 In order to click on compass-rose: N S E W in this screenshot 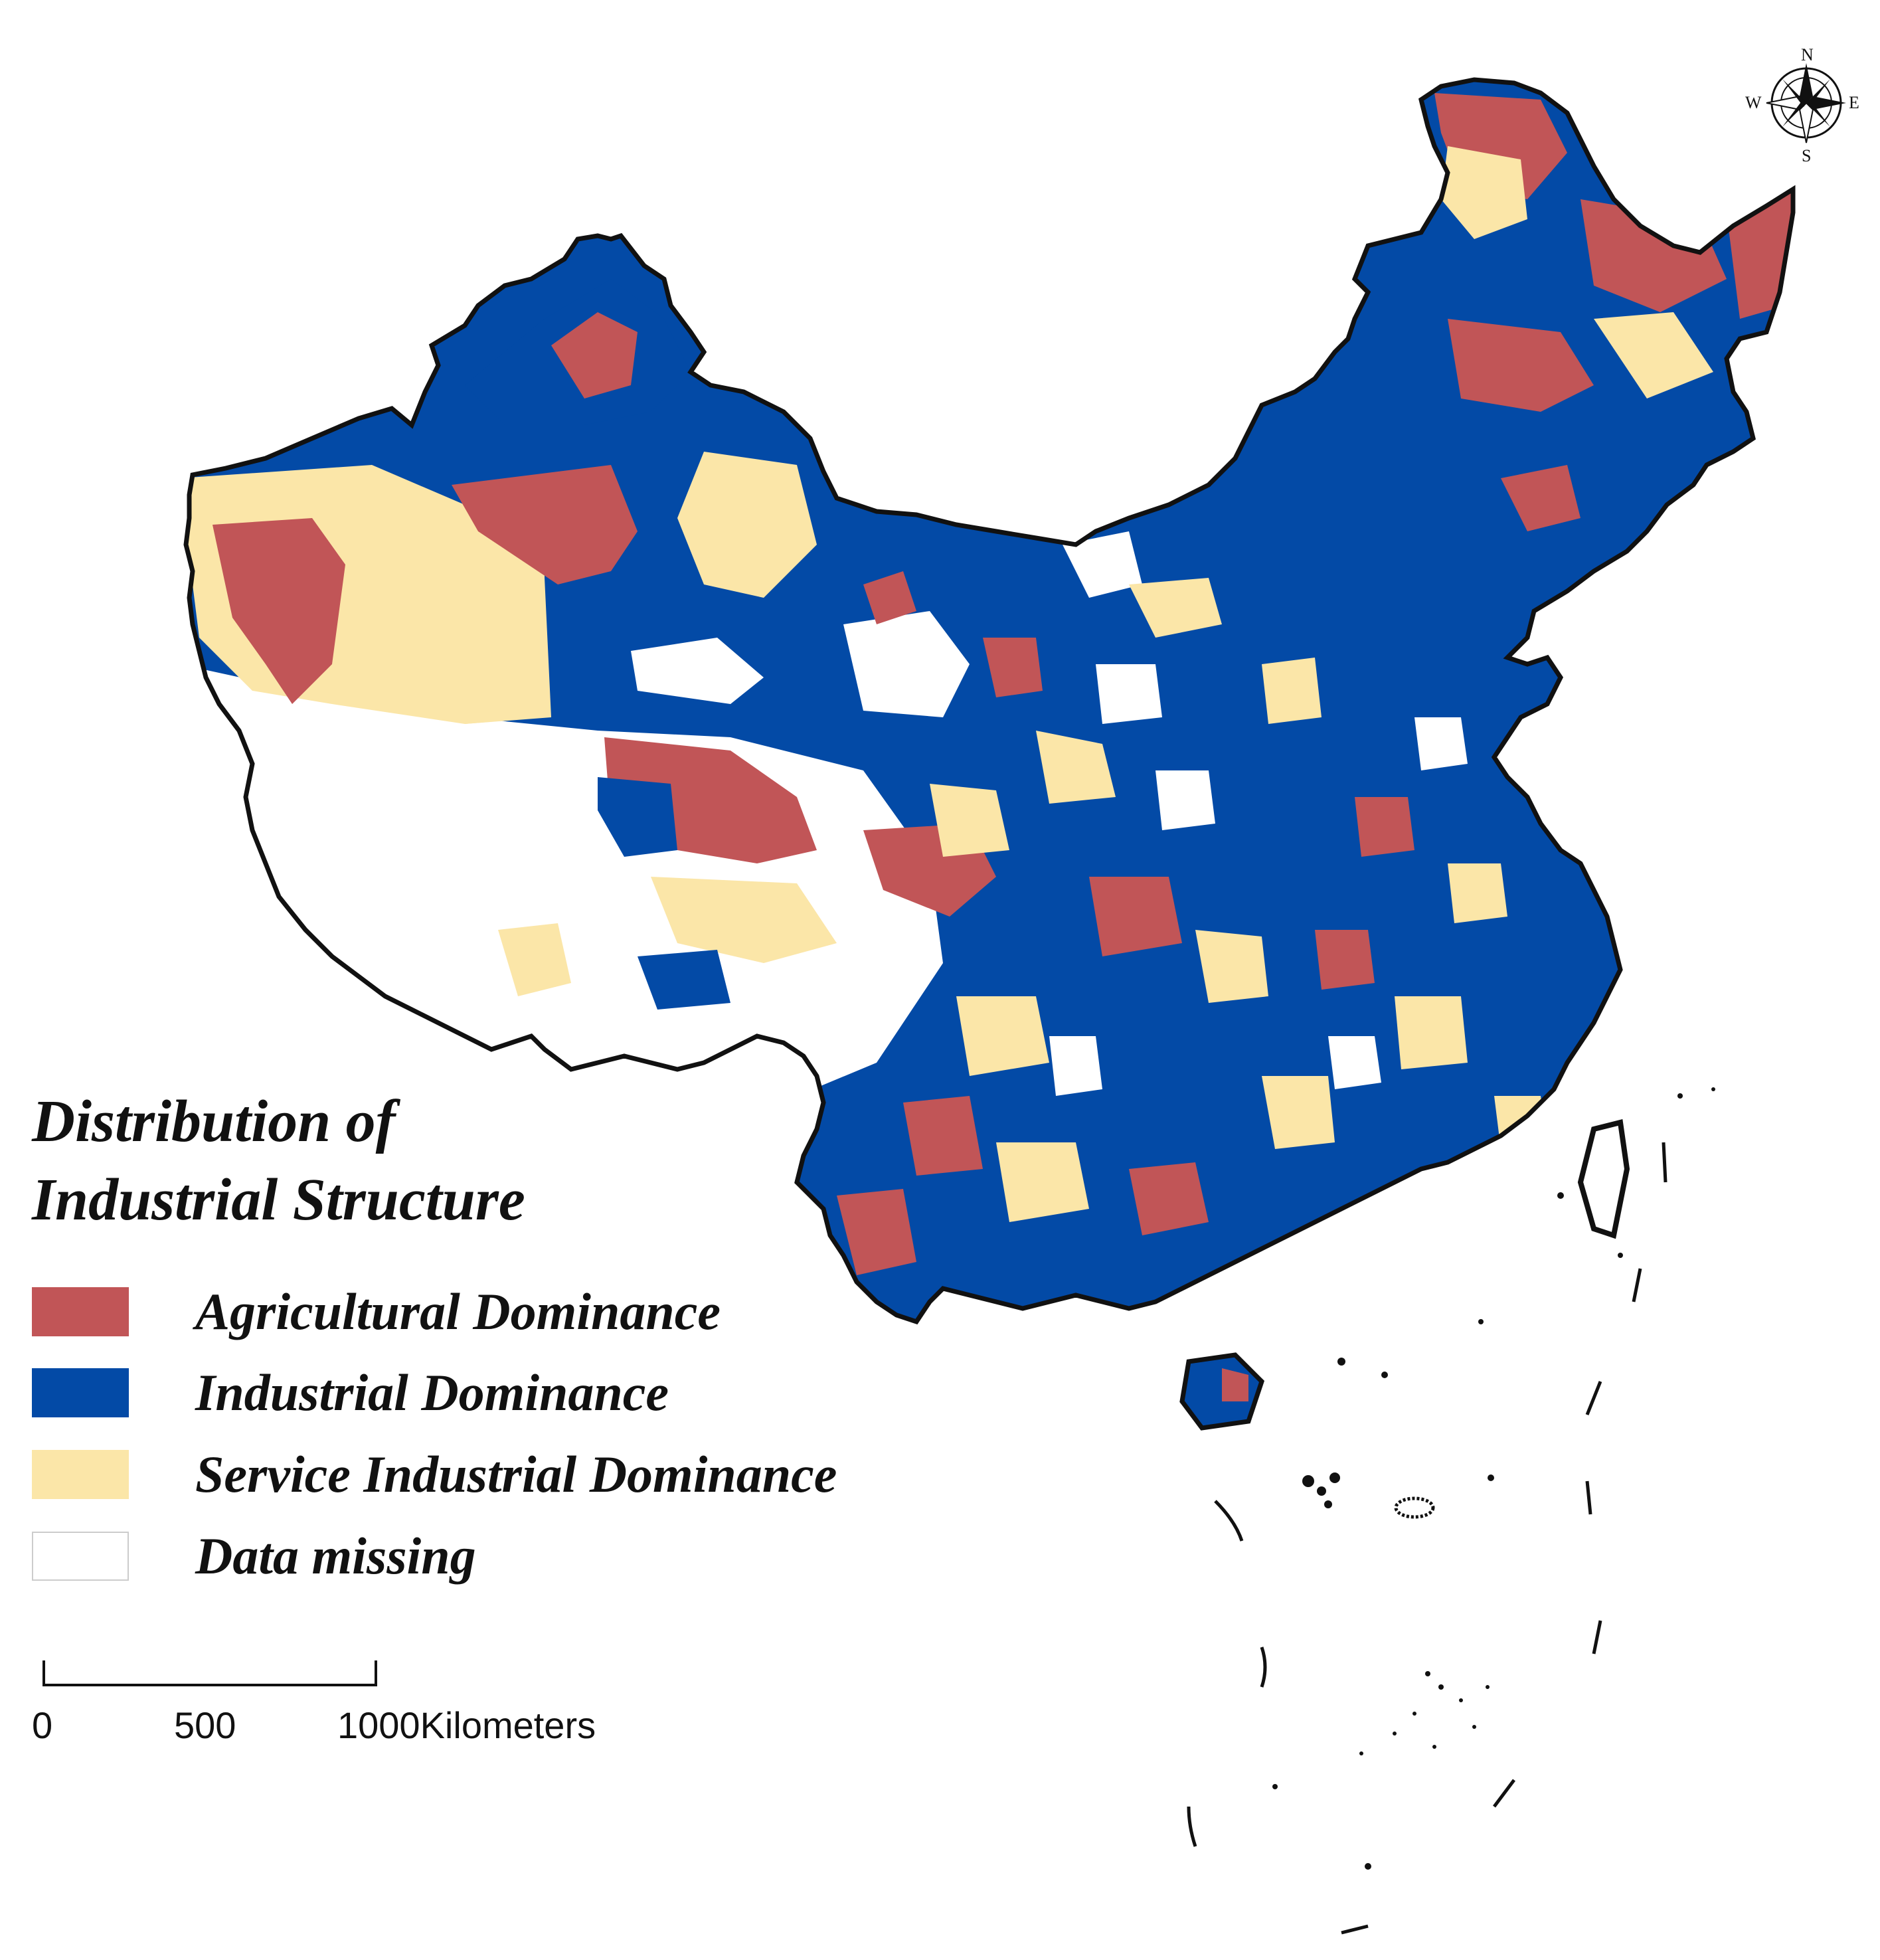, I will do `click(1802, 105)`.